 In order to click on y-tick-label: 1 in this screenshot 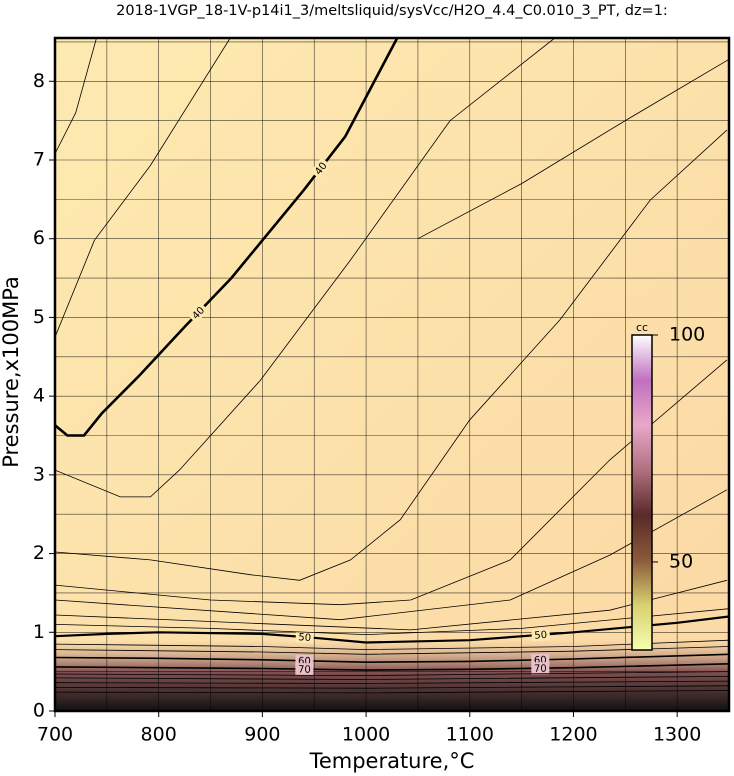, I will do `click(39, 632)`.